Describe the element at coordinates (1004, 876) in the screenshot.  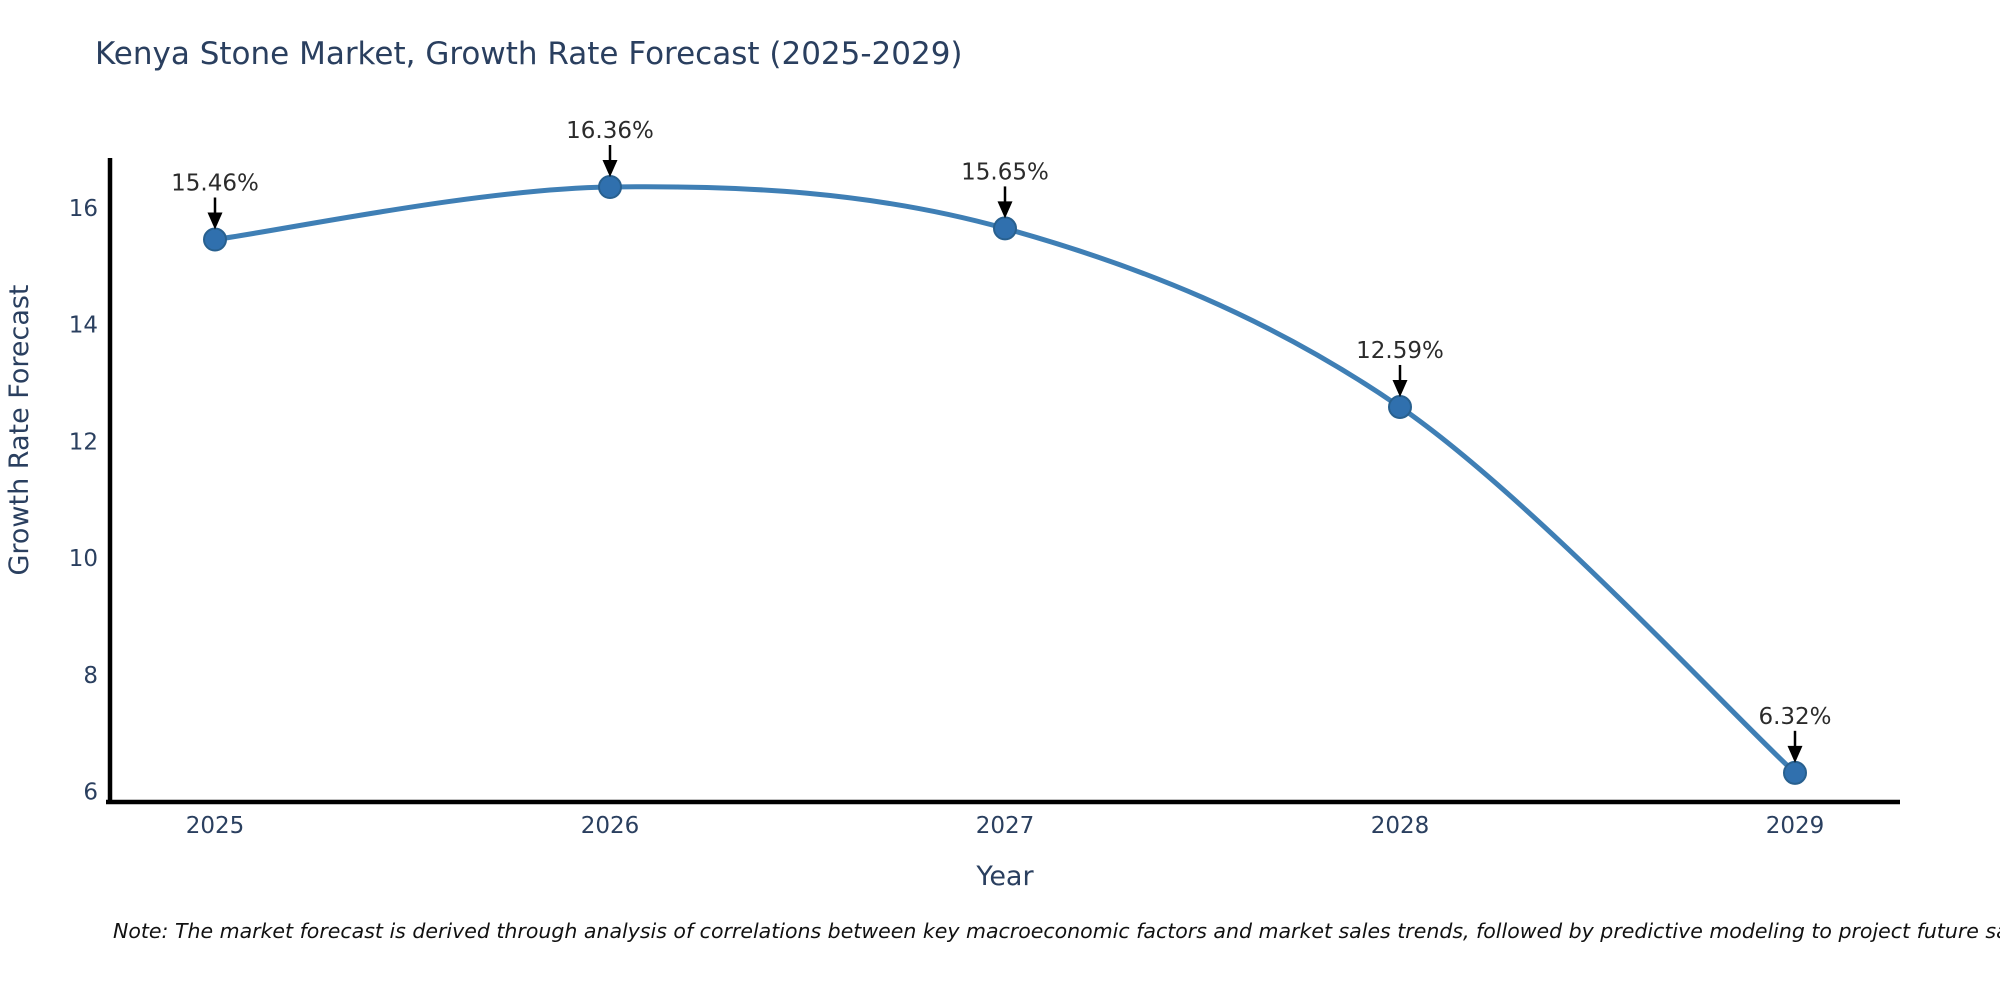
I see `x-axis-title: Year` at that location.